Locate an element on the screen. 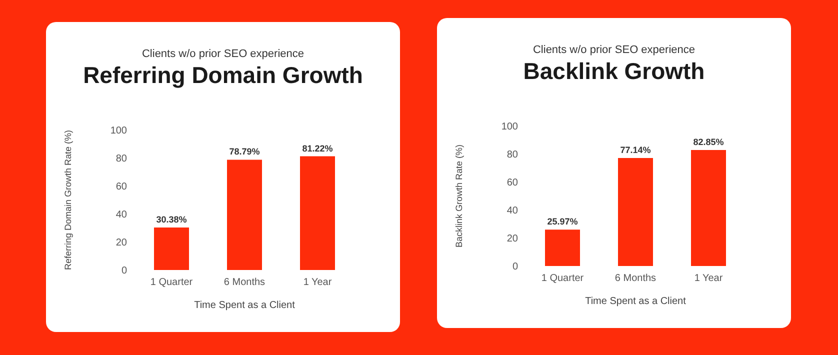  data-label: 81.22% is located at coordinates (317, 148).